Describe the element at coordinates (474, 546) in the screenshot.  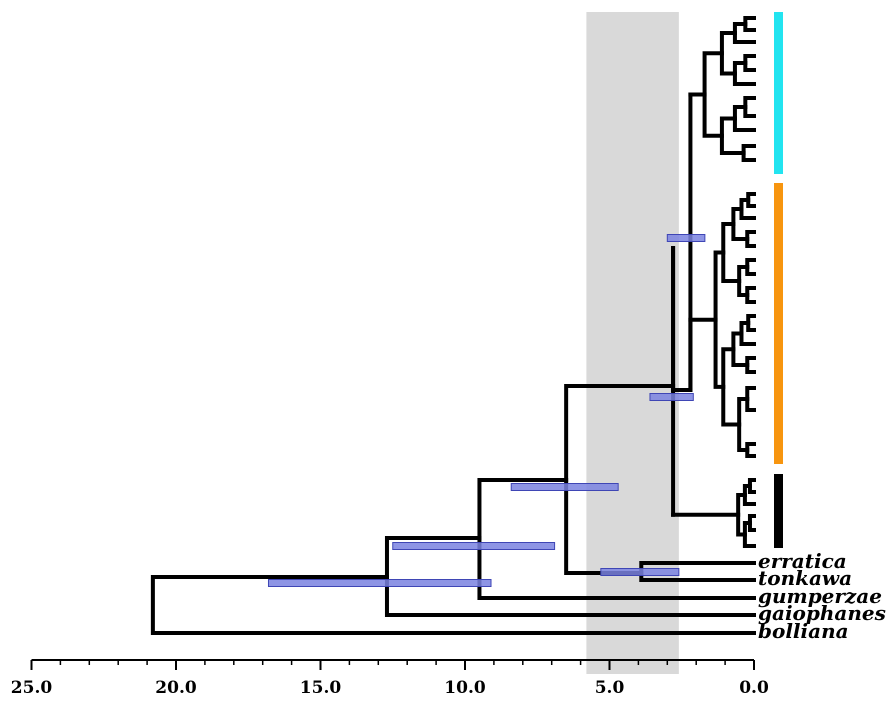
I see `hpd-bar-all-except-bolliana` at that location.